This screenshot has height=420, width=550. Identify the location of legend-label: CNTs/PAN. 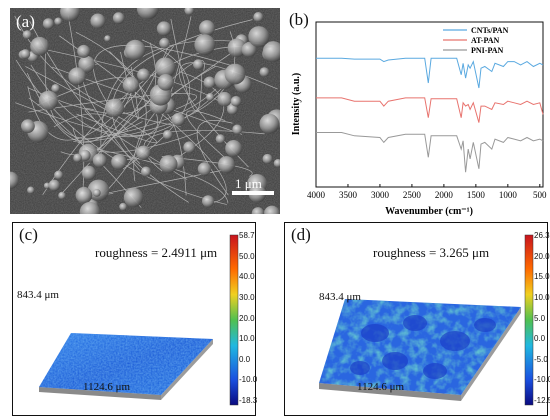
(490, 30).